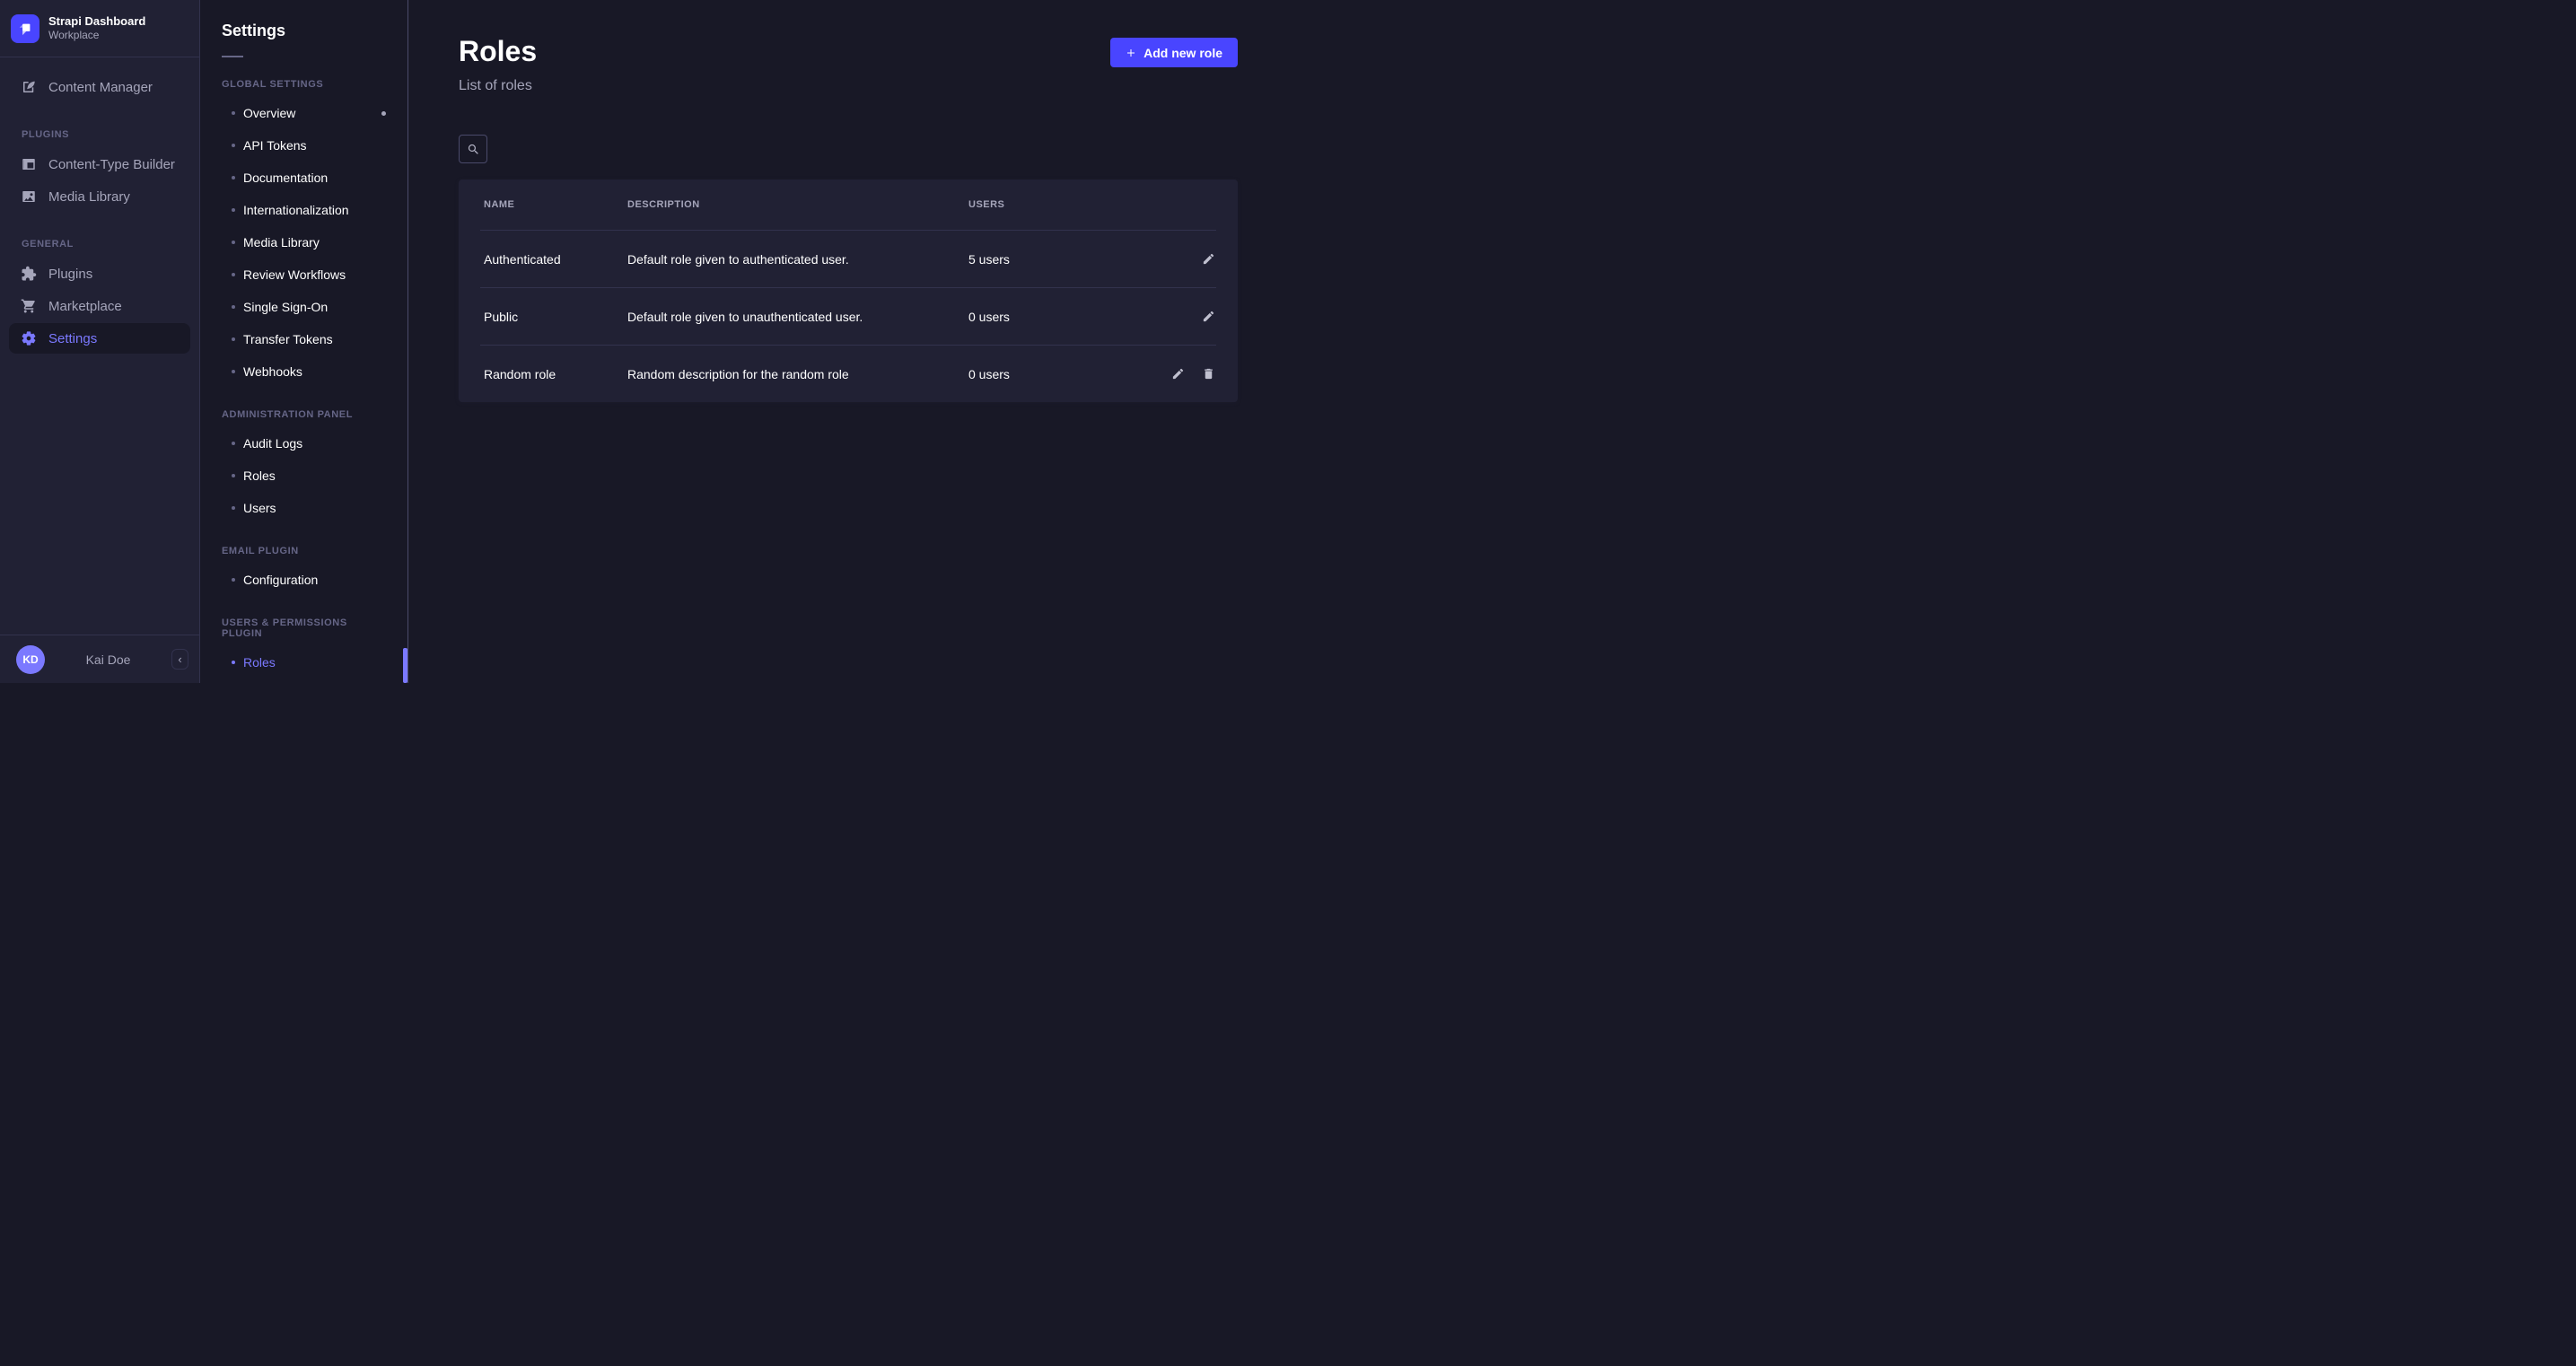 This screenshot has height=1366, width=2576. What do you see at coordinates (520, 373) in the screenshot?
I see `role-name: Random role` at bounding box center [520, 373].